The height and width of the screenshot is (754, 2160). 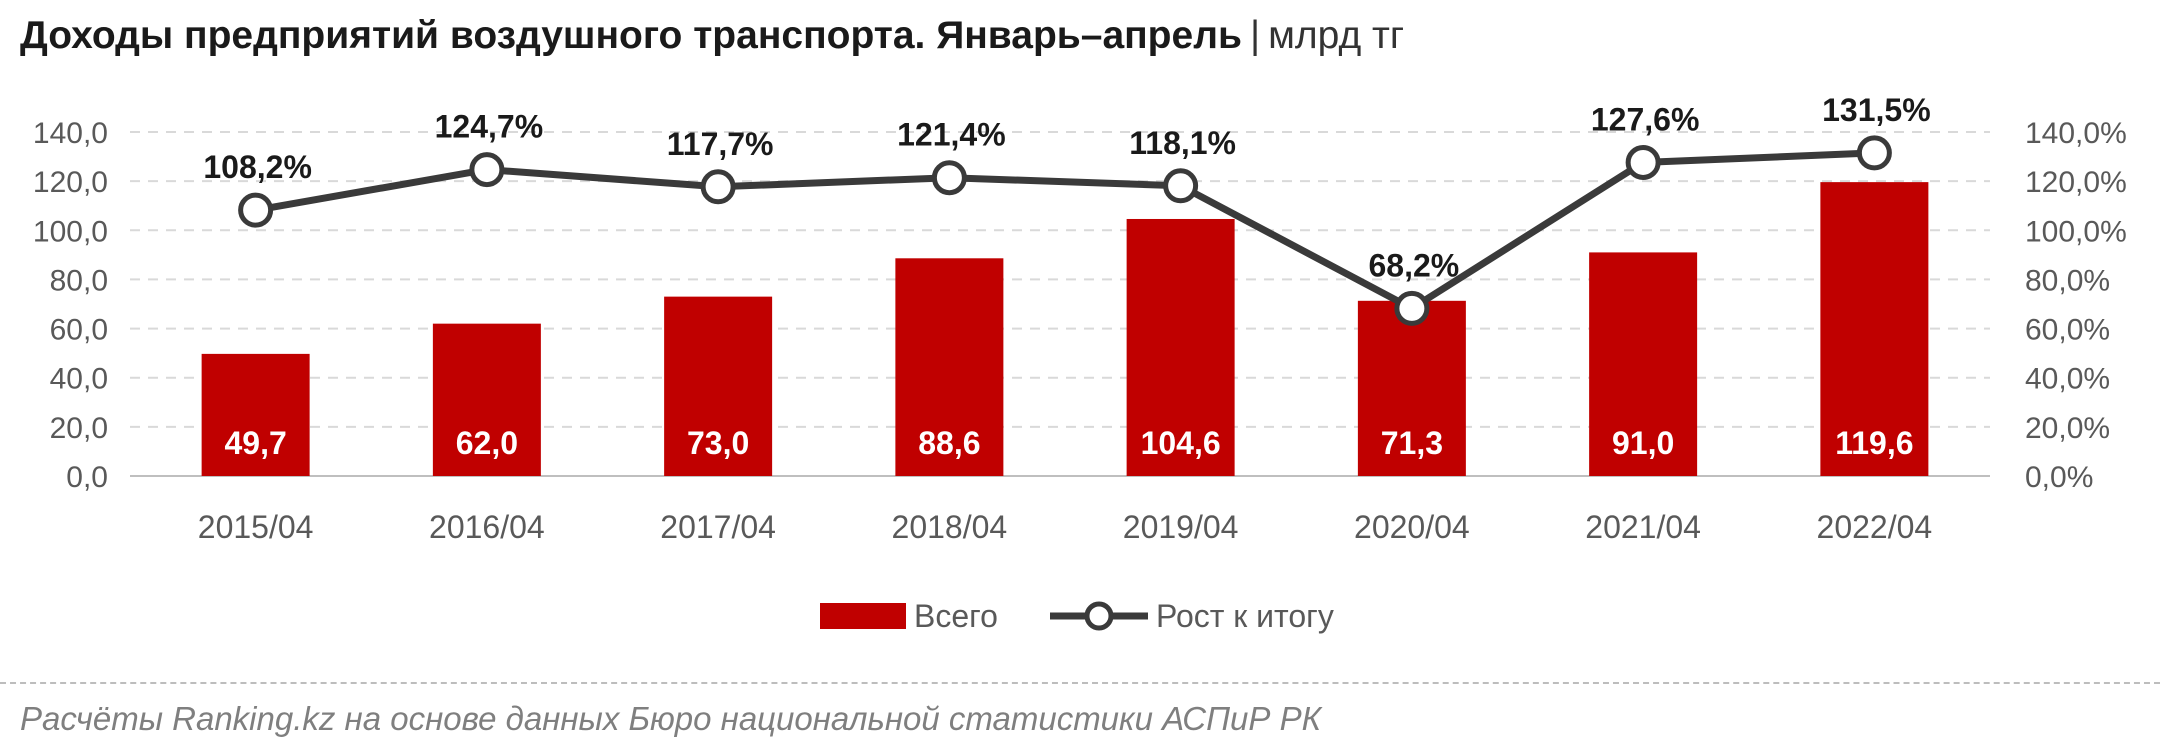 What do you see at coordinates (487, 527) in the screenshot?
I see `x-tick-label: 2016/04` at bounding box center [487, 527].